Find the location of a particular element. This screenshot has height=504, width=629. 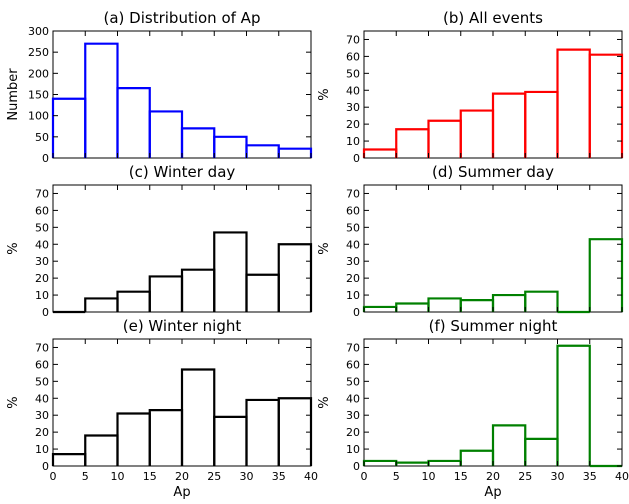

x-tick-label: 10 is located at coordinates (429, 476).